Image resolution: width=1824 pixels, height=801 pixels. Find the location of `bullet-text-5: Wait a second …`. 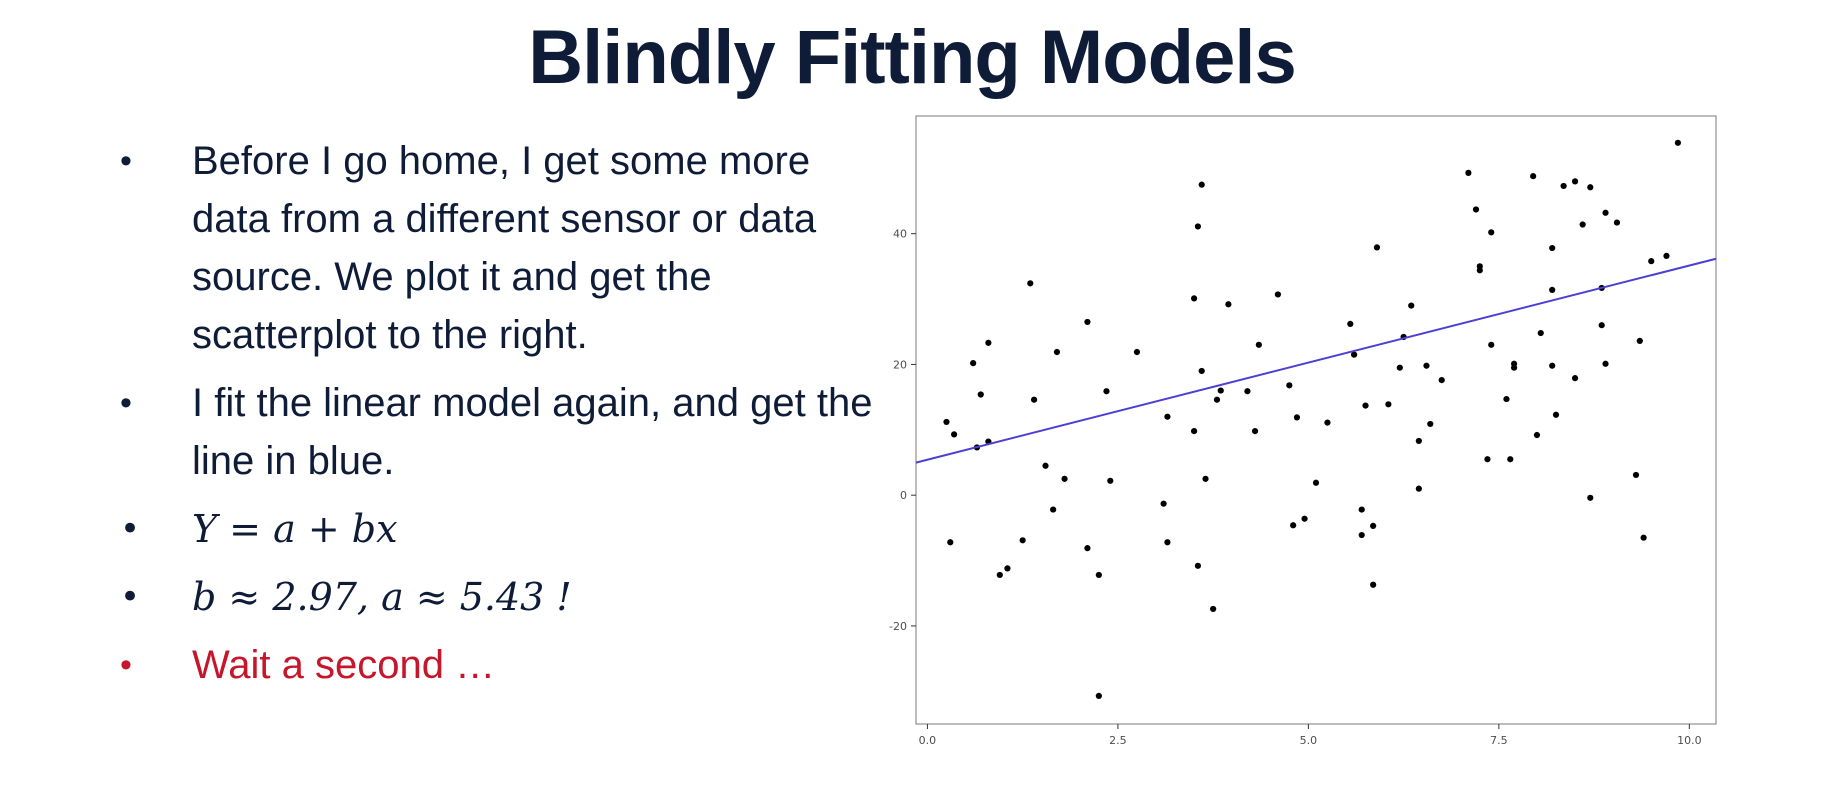

bullet-text-5: Wait a second … is located at coordinates (344, 665).